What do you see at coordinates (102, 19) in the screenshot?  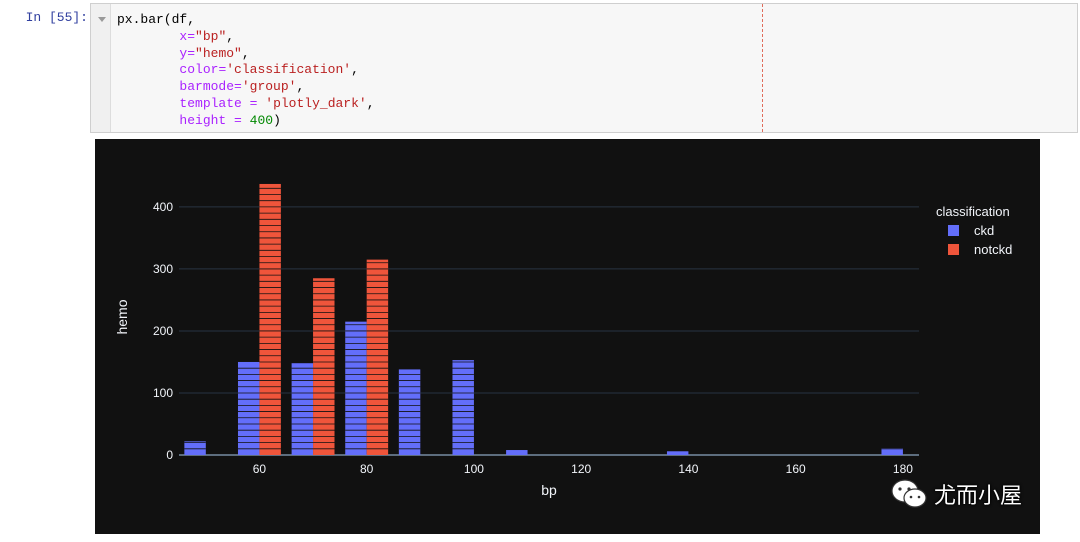 I see `collapse-arrow-icon` at bounding box center [102, 19].